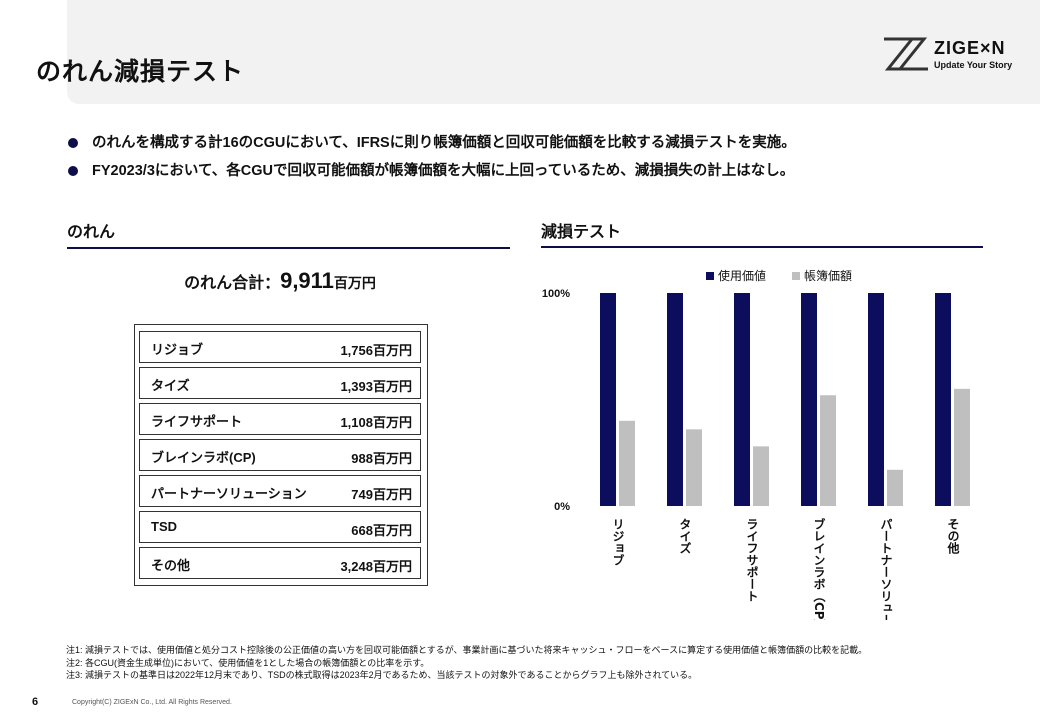 This screenshot has height=720, width=1040. Describe the element at coordinates (164, 526) in the screenshot. I see `goodwill-row-name: TSD` at that location.